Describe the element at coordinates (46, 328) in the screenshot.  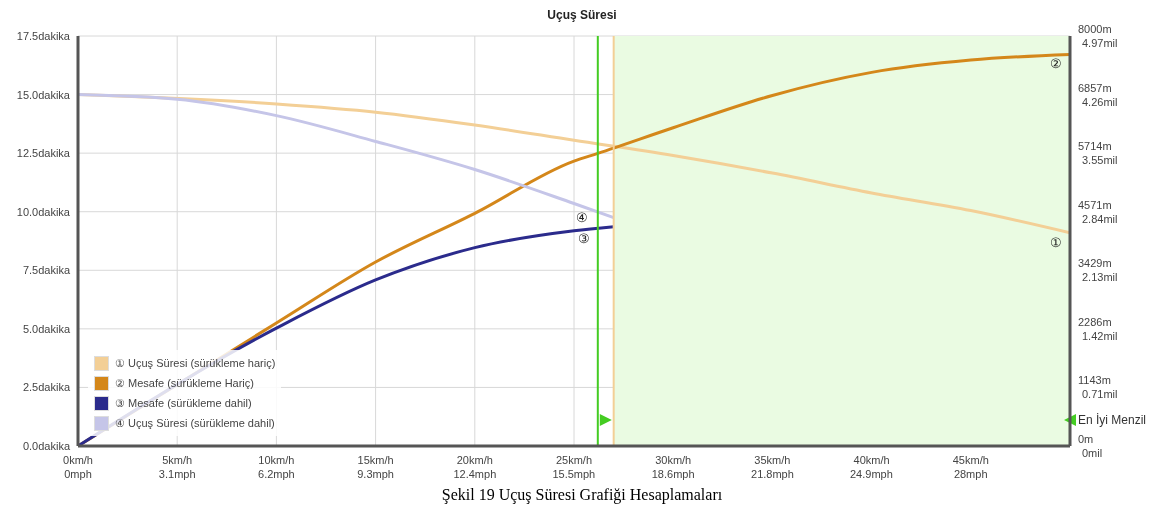
I see `y-tick-label: 5.0dakika` at that location.